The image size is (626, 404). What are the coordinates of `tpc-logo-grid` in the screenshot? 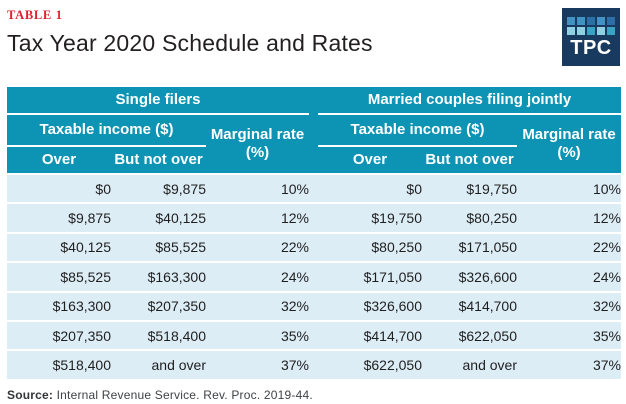 It's located at (591, 25).